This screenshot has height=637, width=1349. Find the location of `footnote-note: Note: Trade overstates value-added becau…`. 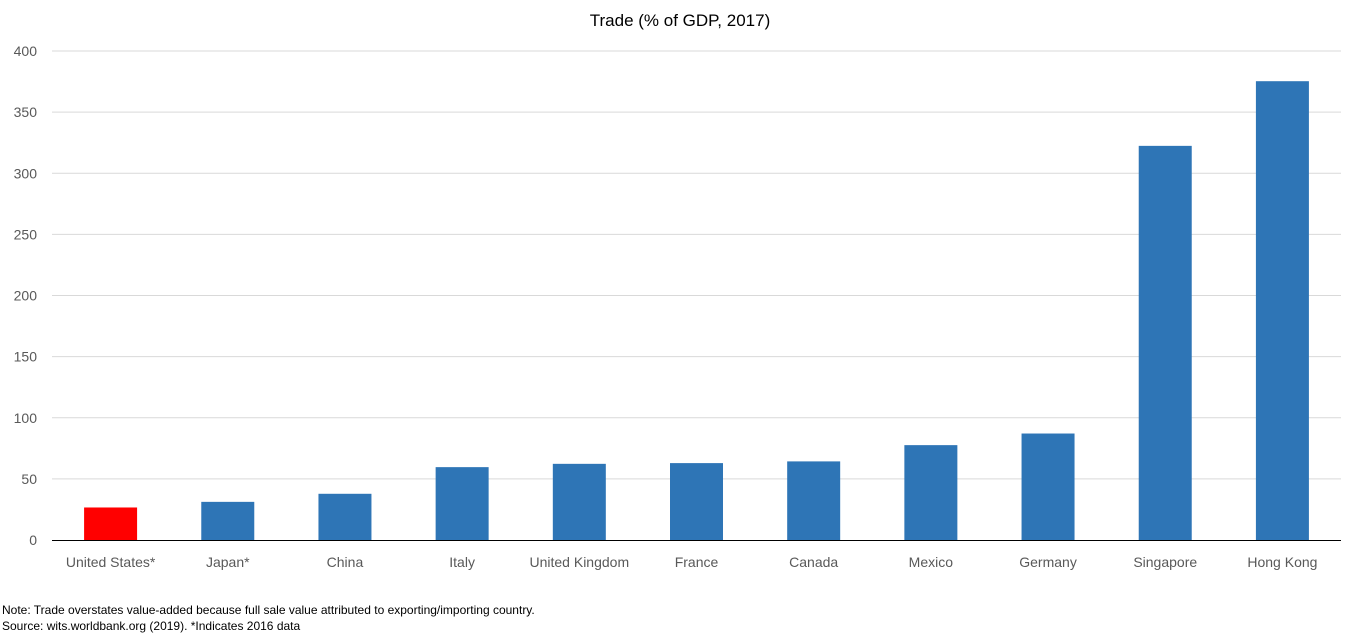

footnote-note: Note: Trade overstates value-added becau… is located at coordinates (268, 610).